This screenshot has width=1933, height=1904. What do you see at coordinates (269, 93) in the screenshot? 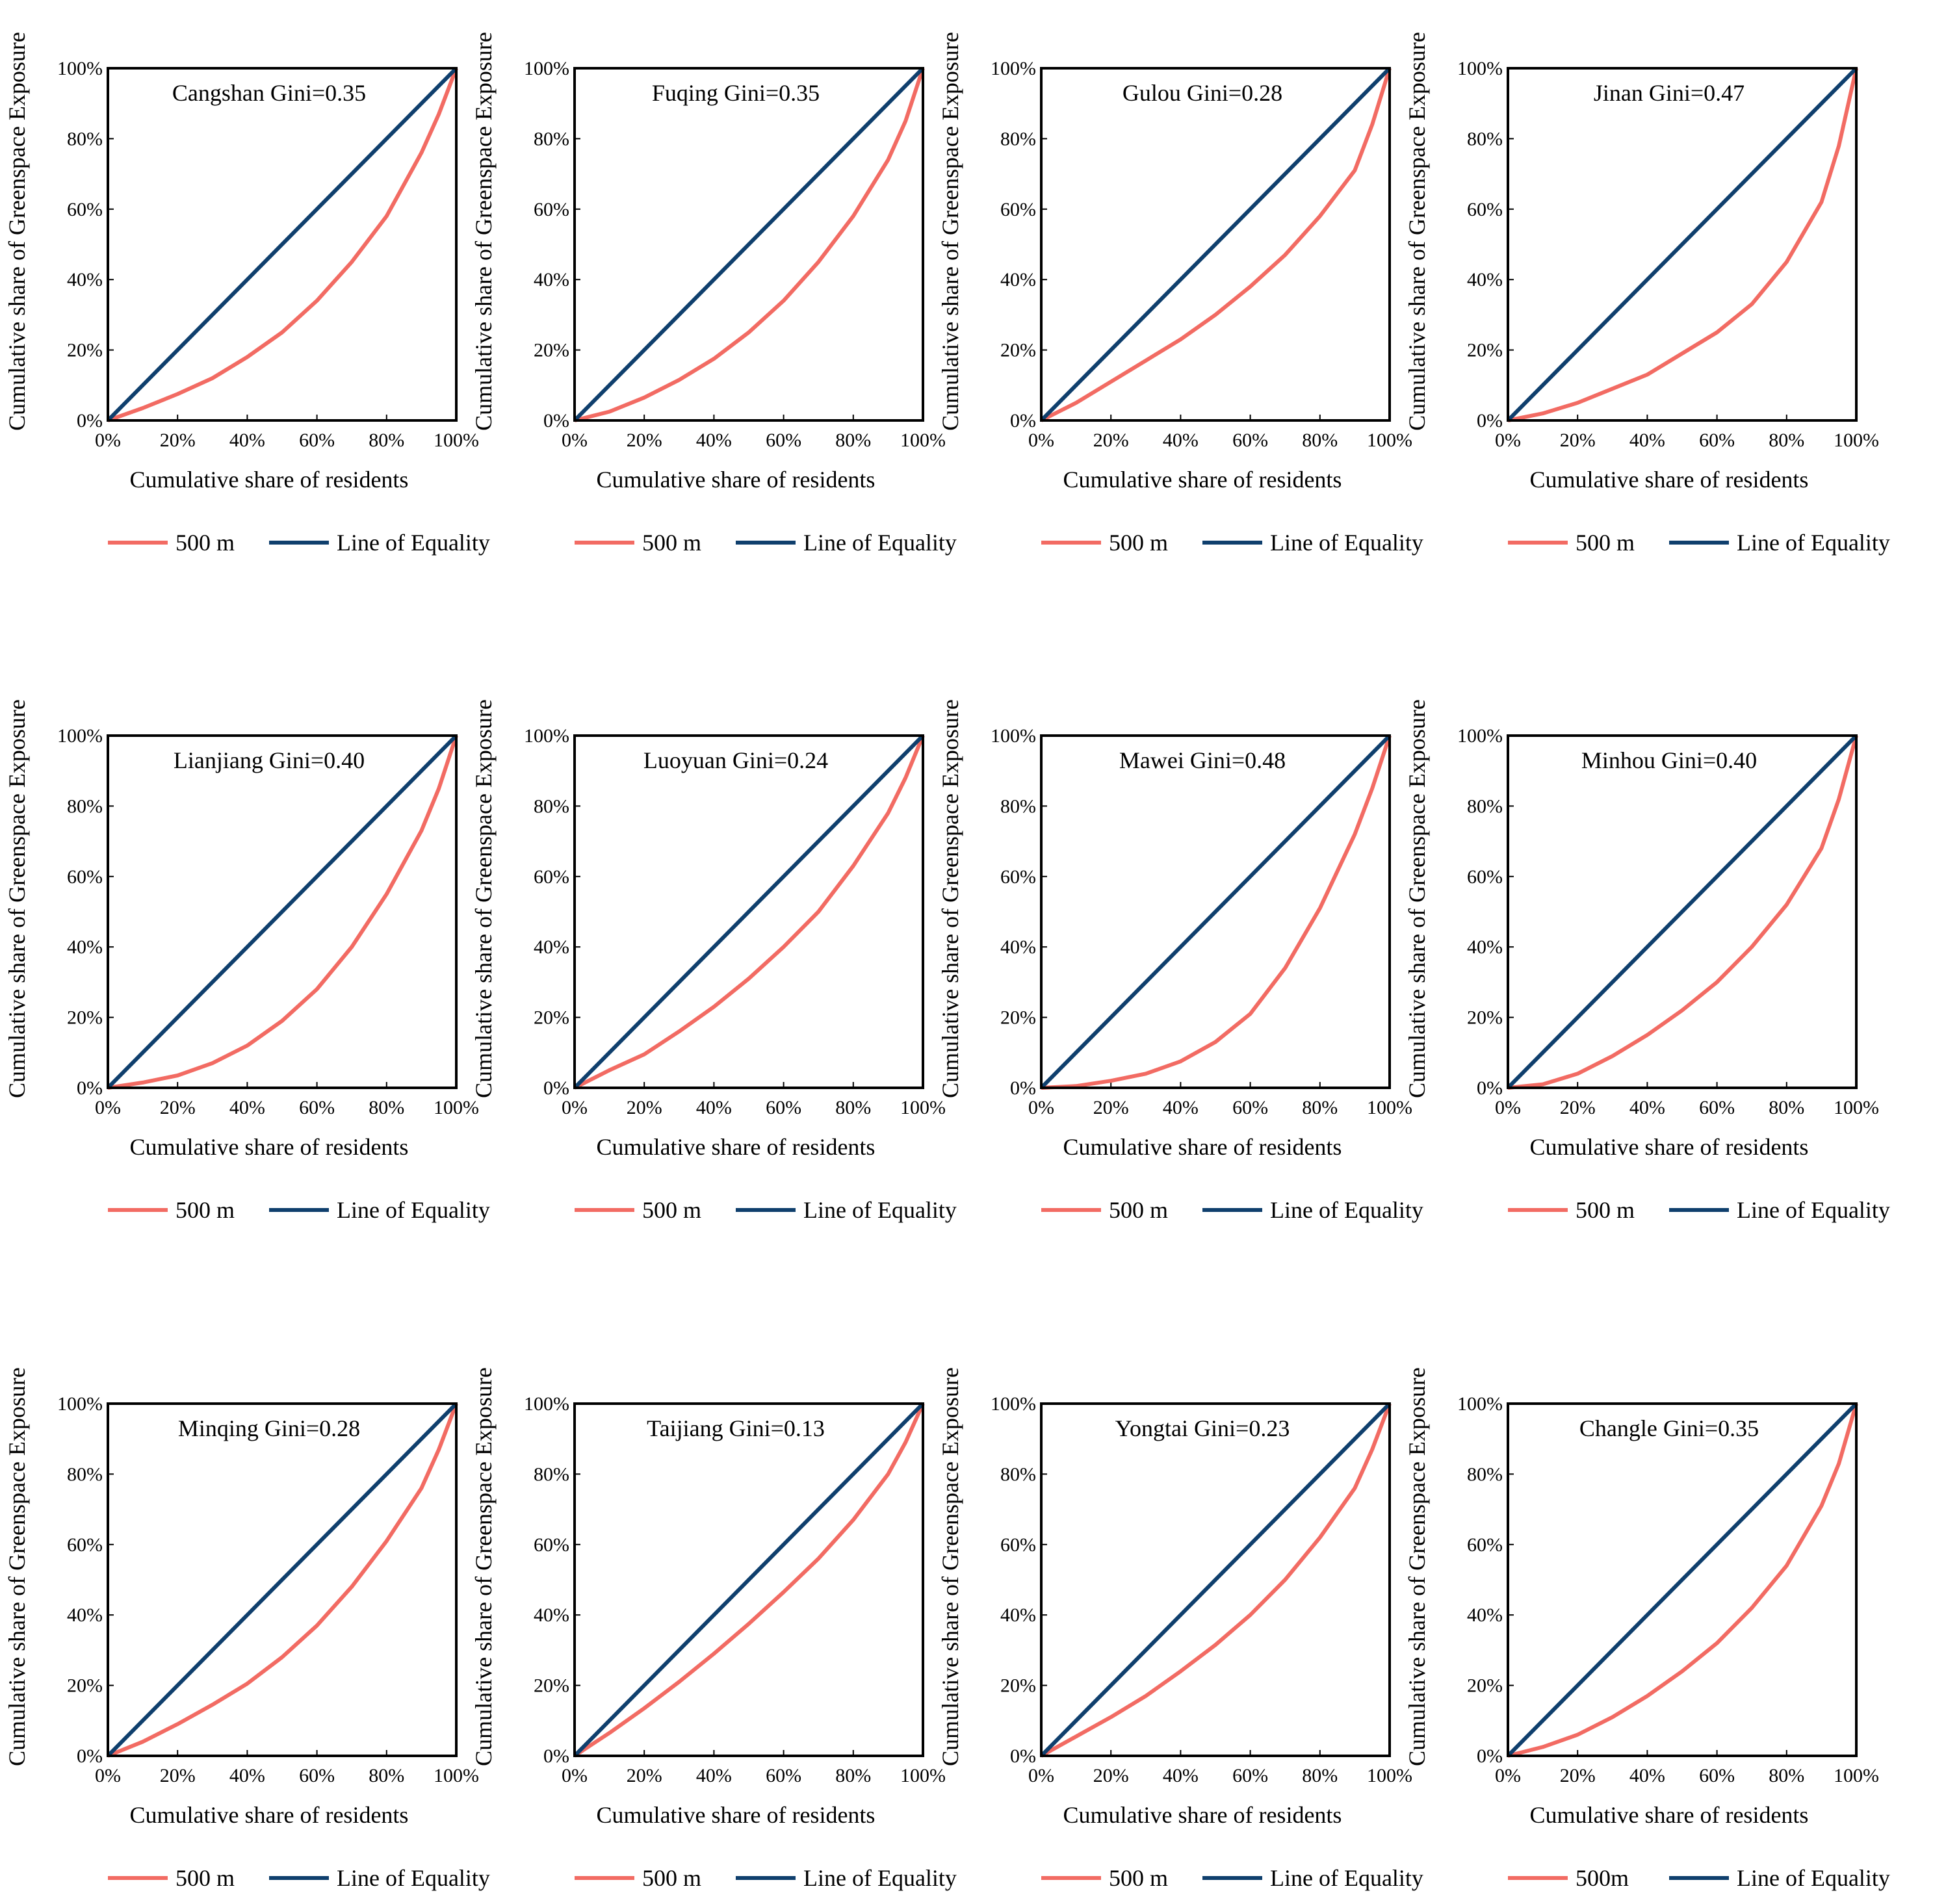
I see `chart-title: Cangshan Gini=0.35` at bounding box center [269, 93].